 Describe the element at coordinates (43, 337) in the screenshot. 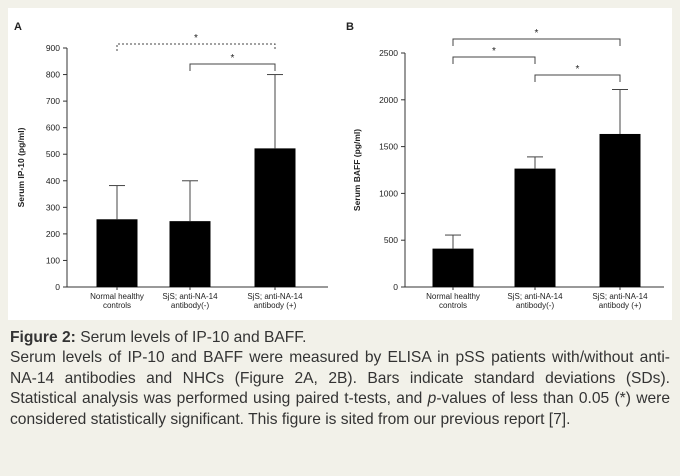

I see `caption-title-bold: Figure 2:` at that location.